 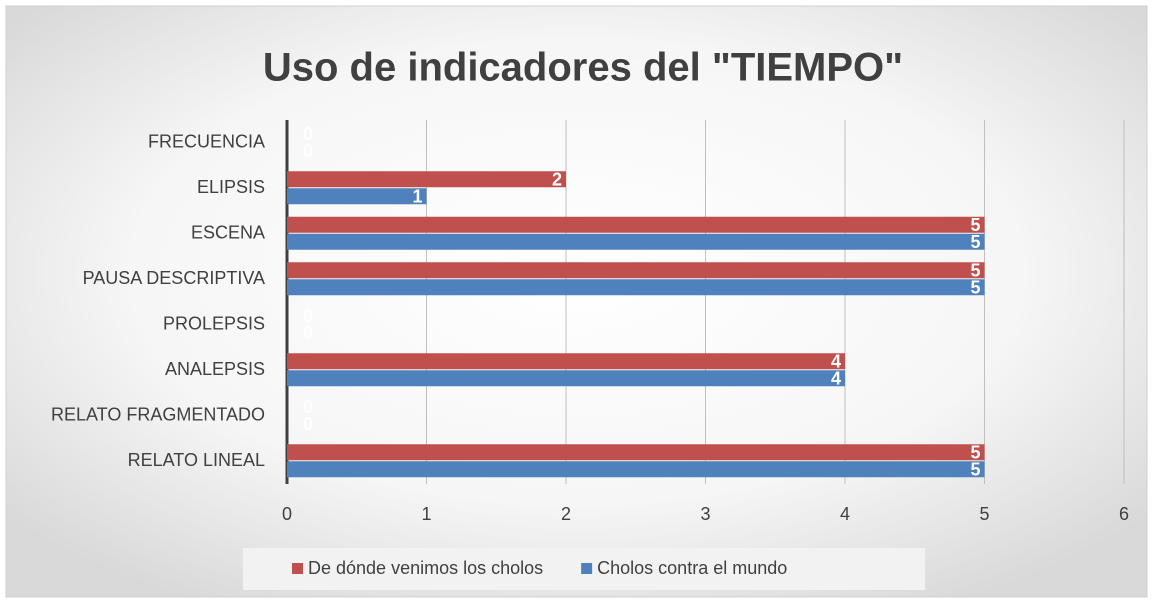 I want to click on x-tick-label: 1, so click(x=426, y=514).